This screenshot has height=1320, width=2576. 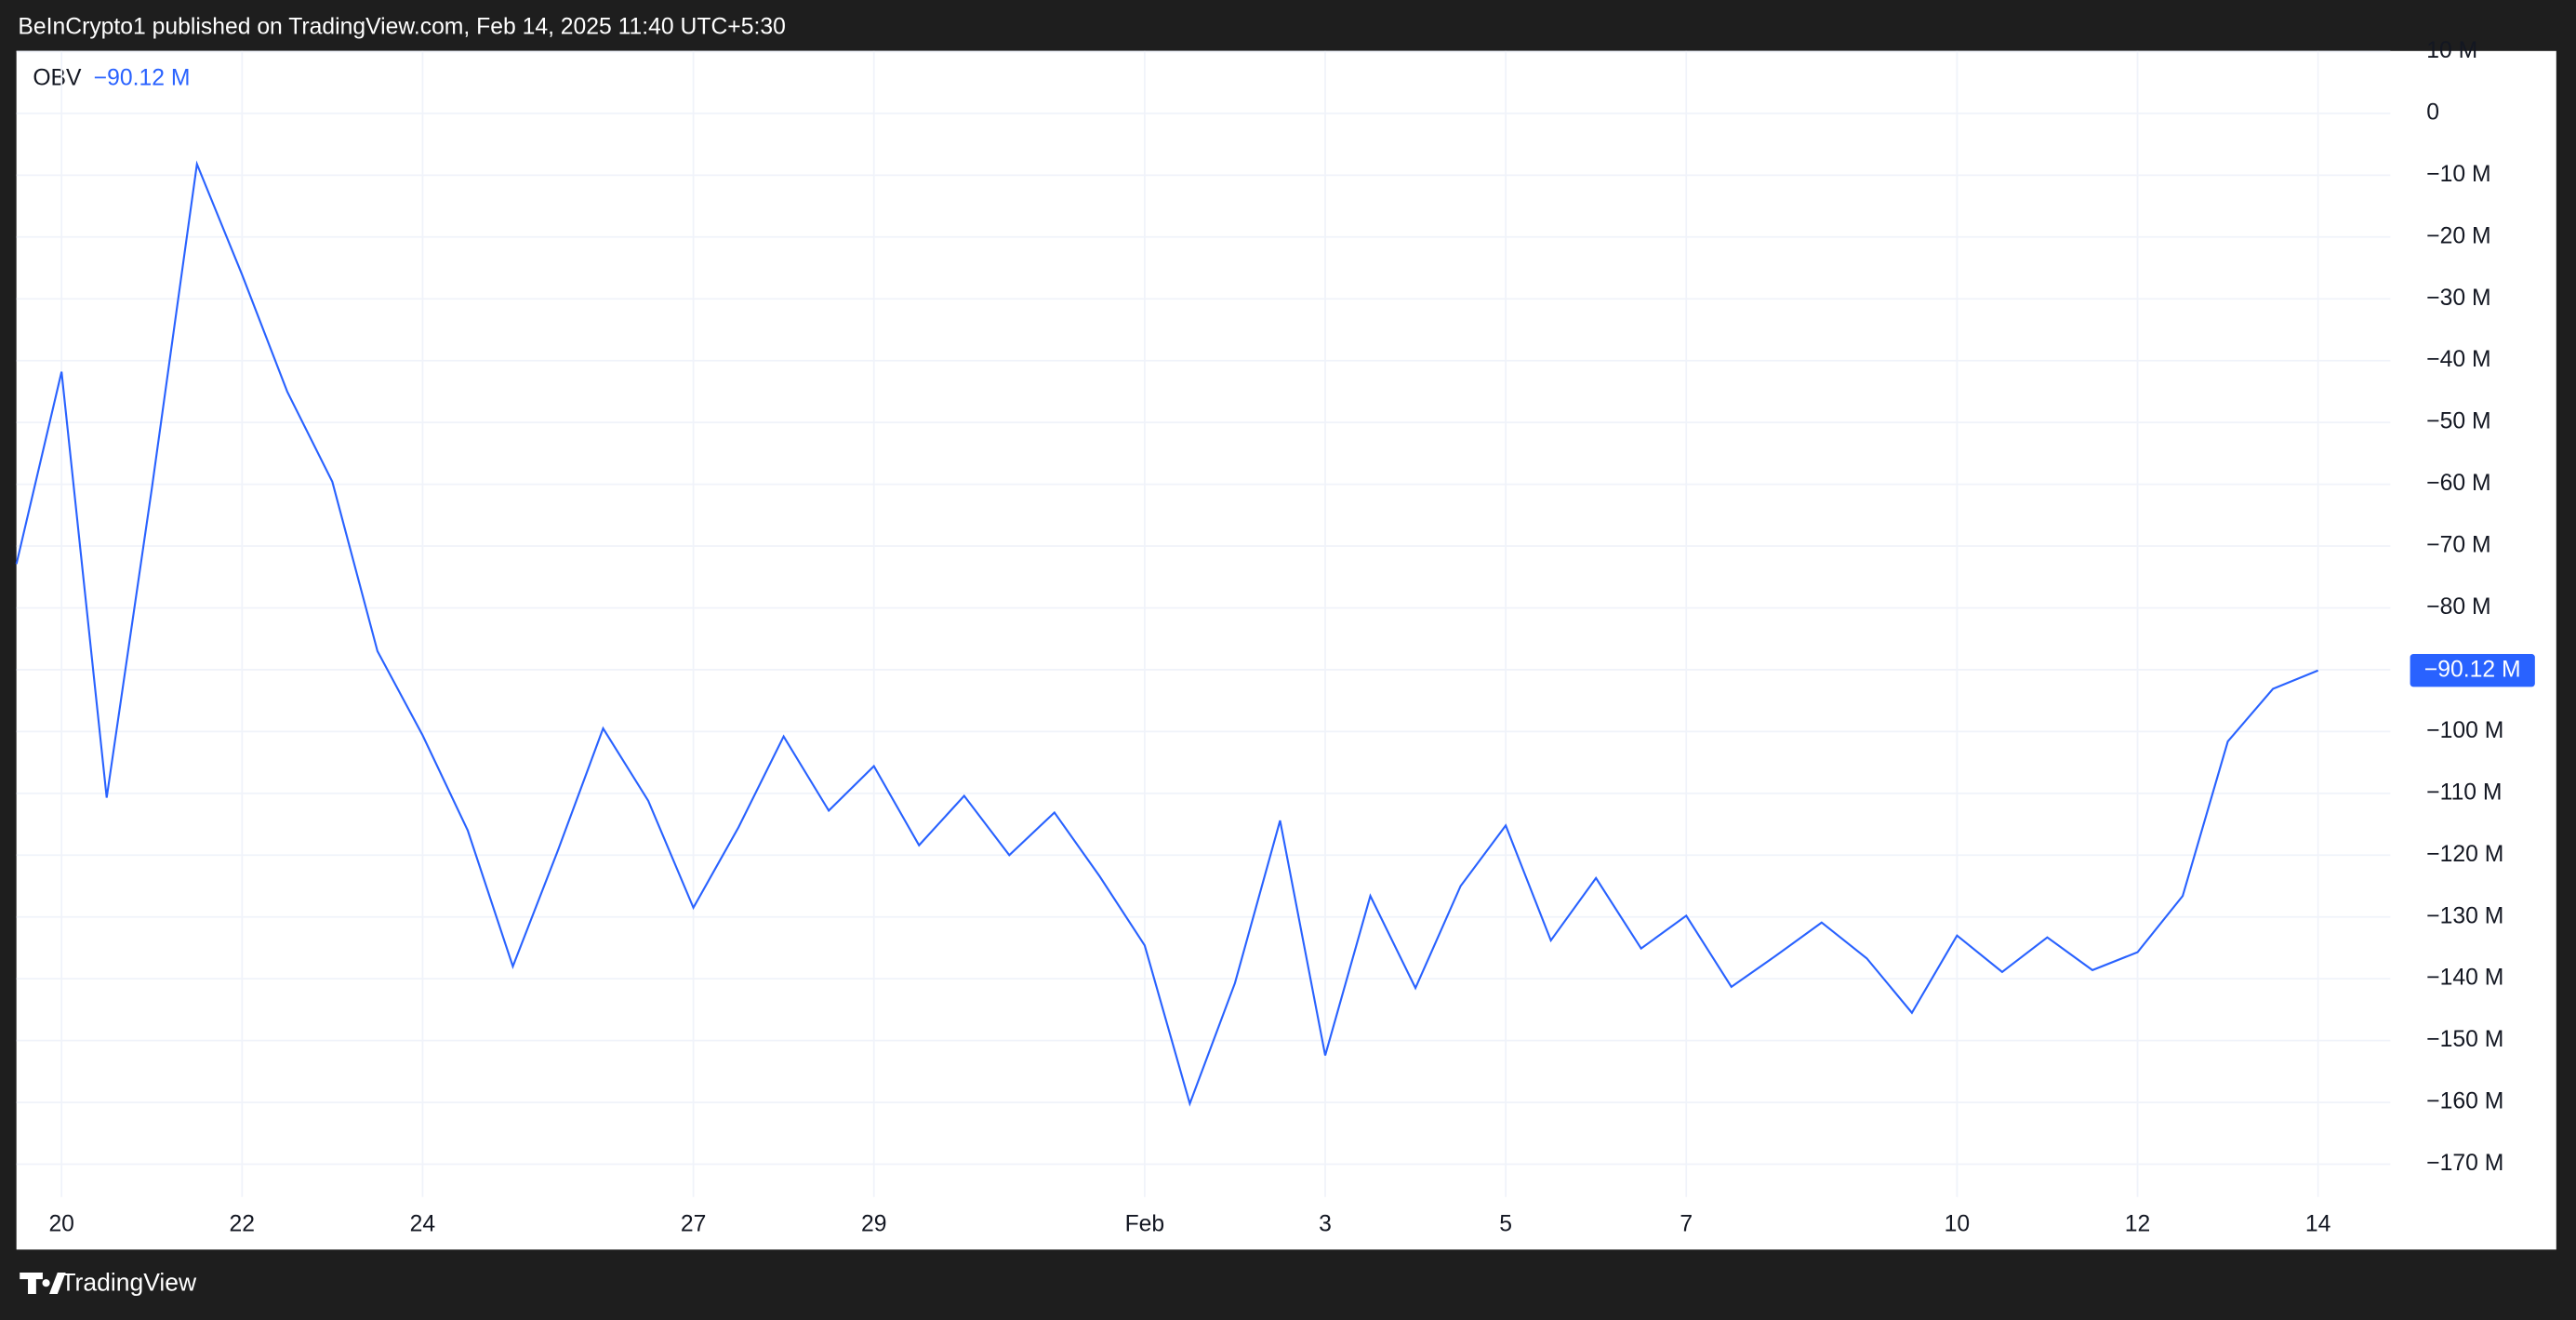 What do you see at coordinates (2464, 978) in the screenshot?
I see `y-tick-label: −140 M` at bounding box center [2464, 978].